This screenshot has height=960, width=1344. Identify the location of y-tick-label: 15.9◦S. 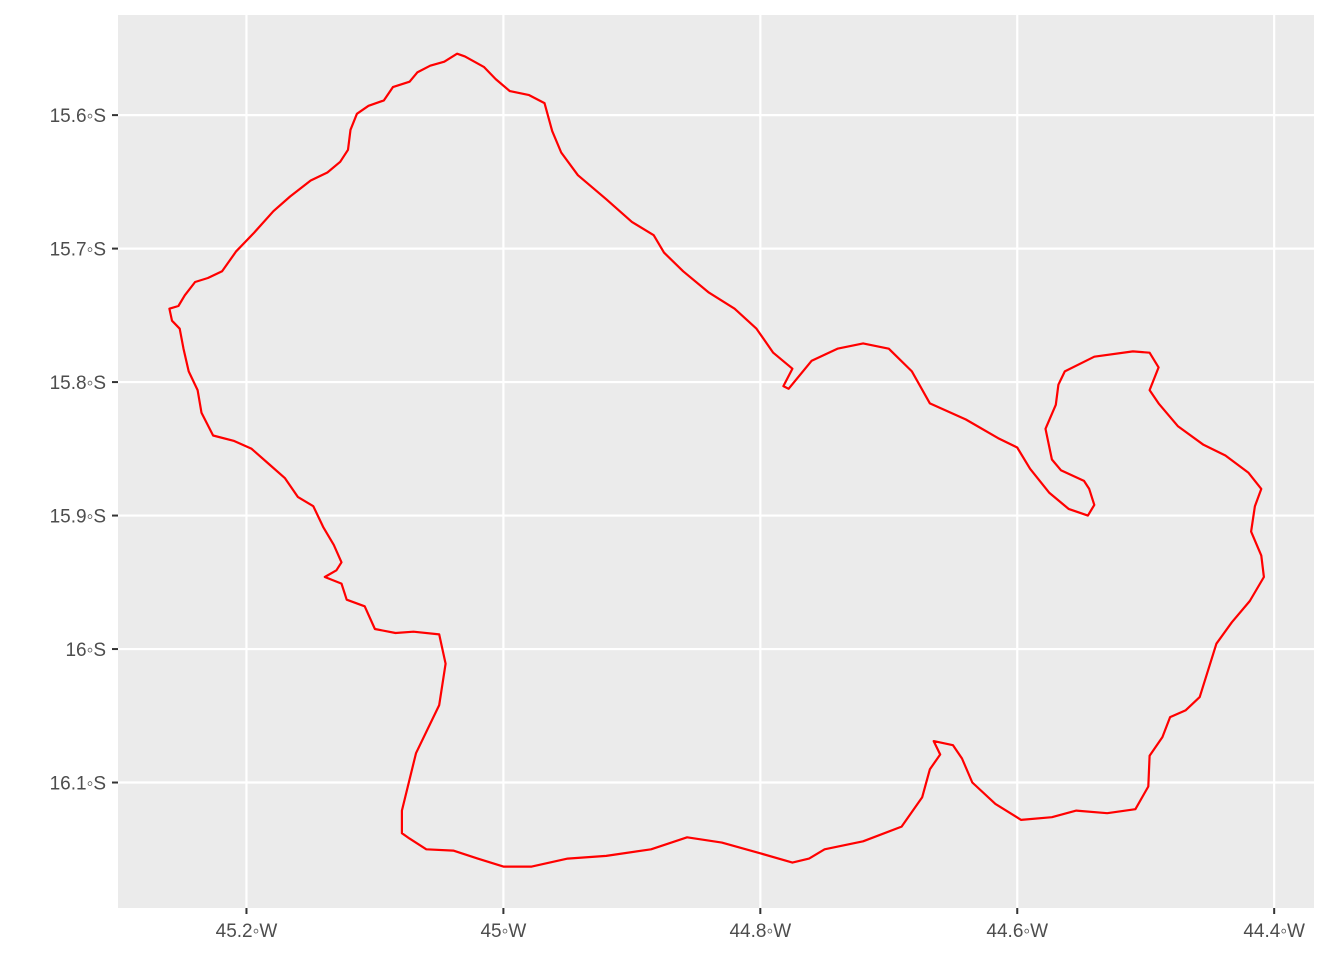
(78, 517).